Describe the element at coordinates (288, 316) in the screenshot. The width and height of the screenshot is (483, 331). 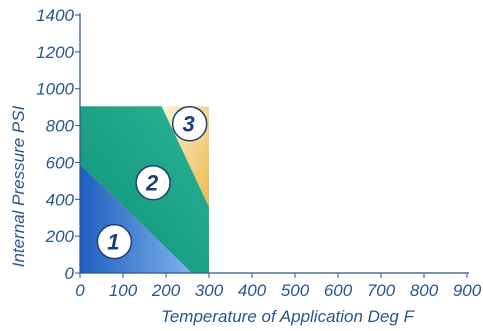
I see `x-axis-title: Temperature of Application Deg F` at that location.